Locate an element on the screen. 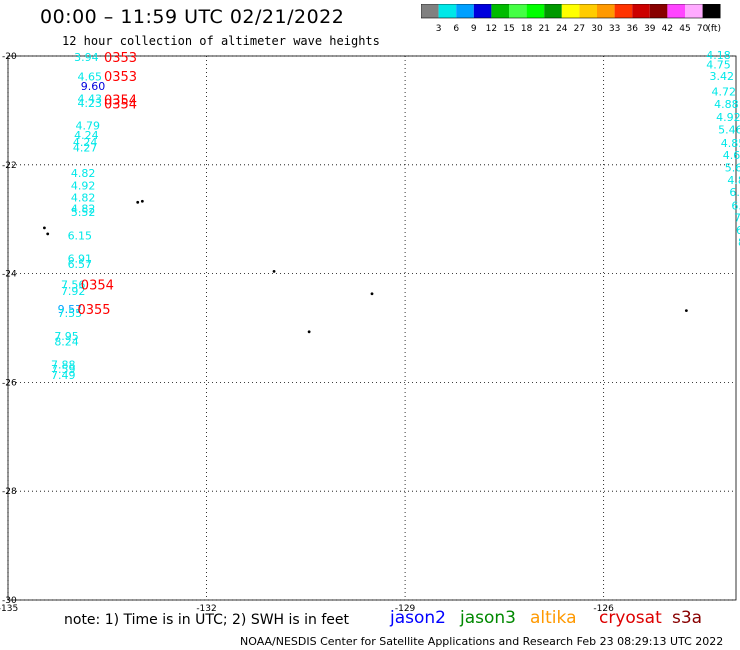 This screenshot has width=740, height=650. colorbar-tick: 27 is located at coordinates (579, 29).